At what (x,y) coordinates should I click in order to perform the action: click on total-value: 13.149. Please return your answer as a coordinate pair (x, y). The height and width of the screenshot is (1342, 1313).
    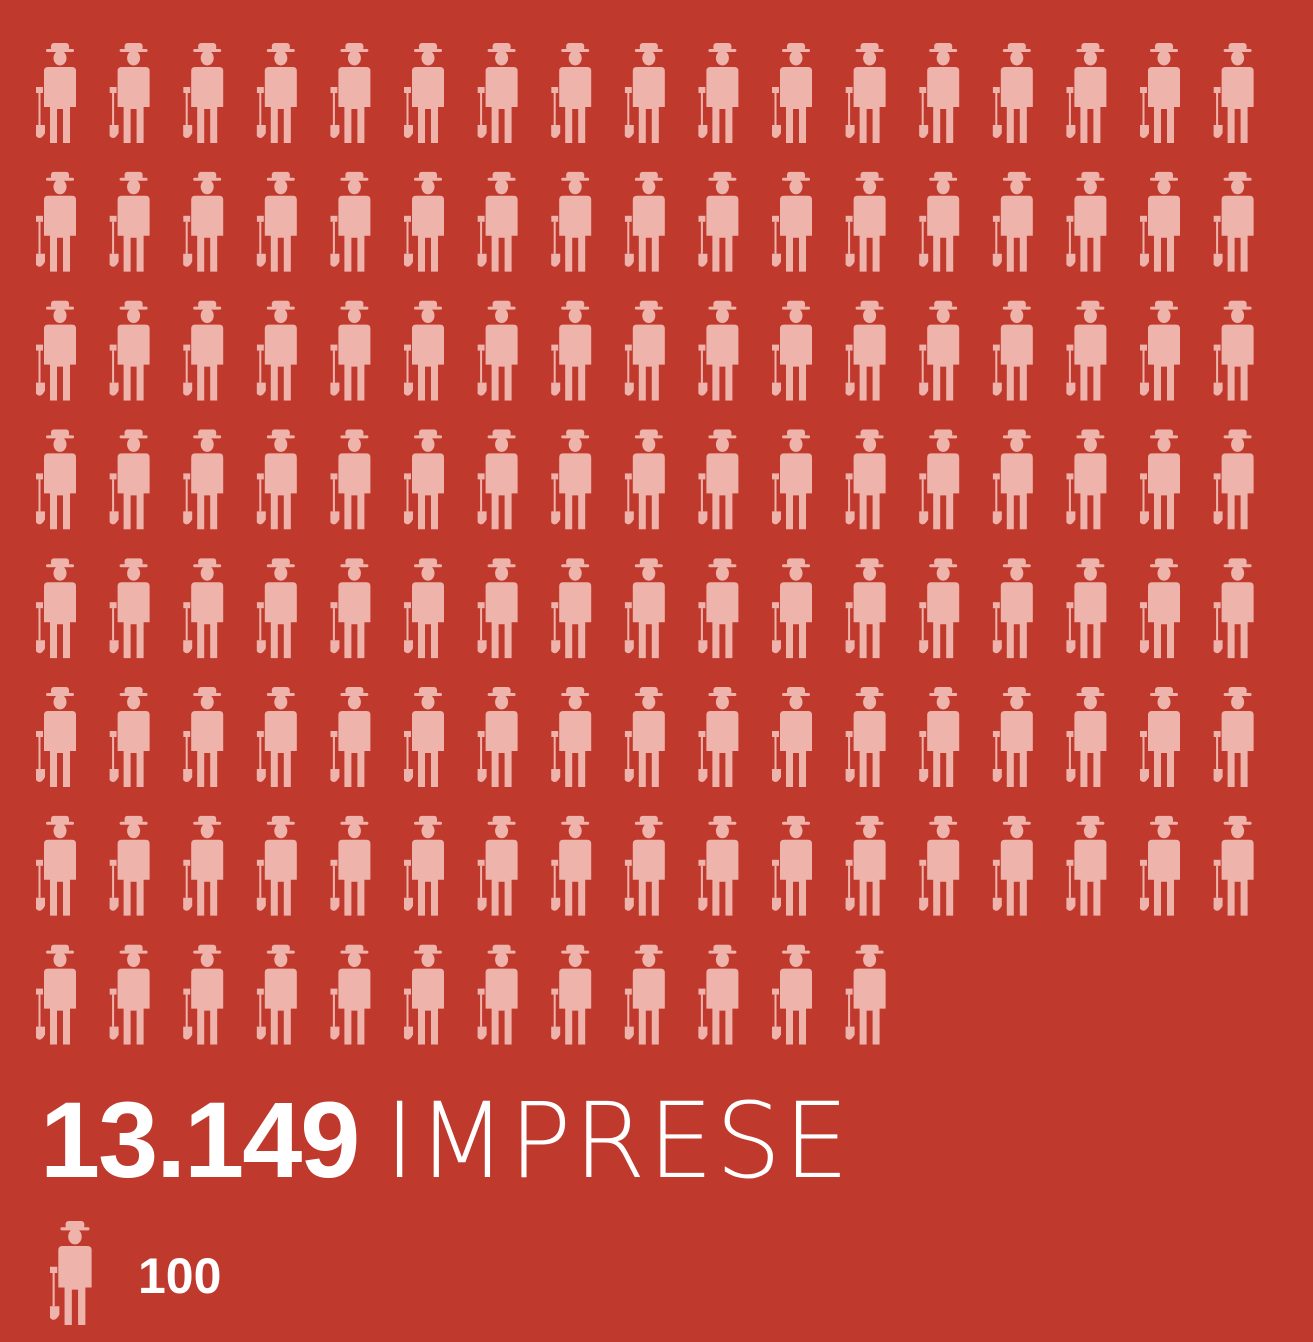
    Looking at the image, I should click on (200, 1139).